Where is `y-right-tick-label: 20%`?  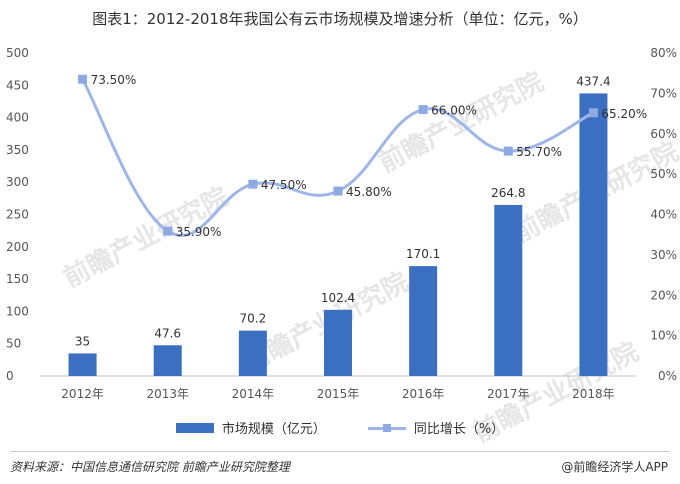
y-right-tick-label: 20% is located at coordinates (663, 295).